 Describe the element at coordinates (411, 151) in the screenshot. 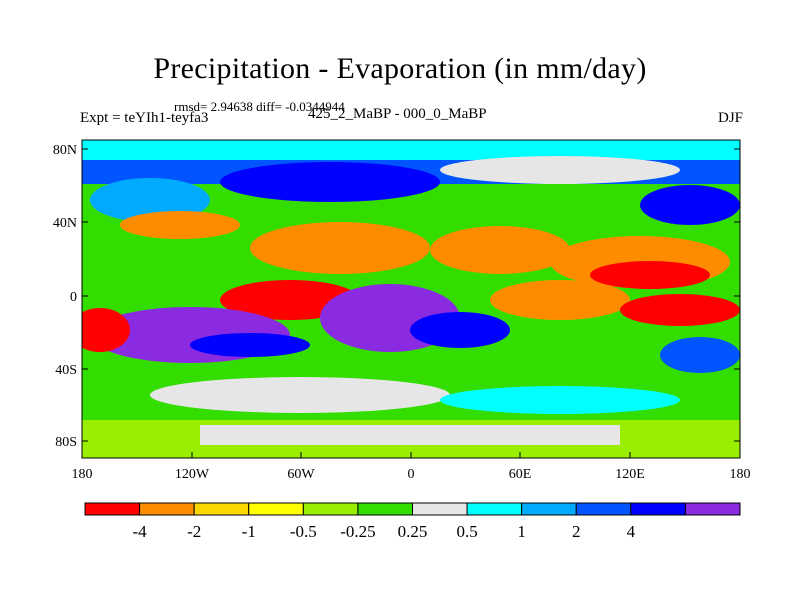

I see `arctic-band` at that location.